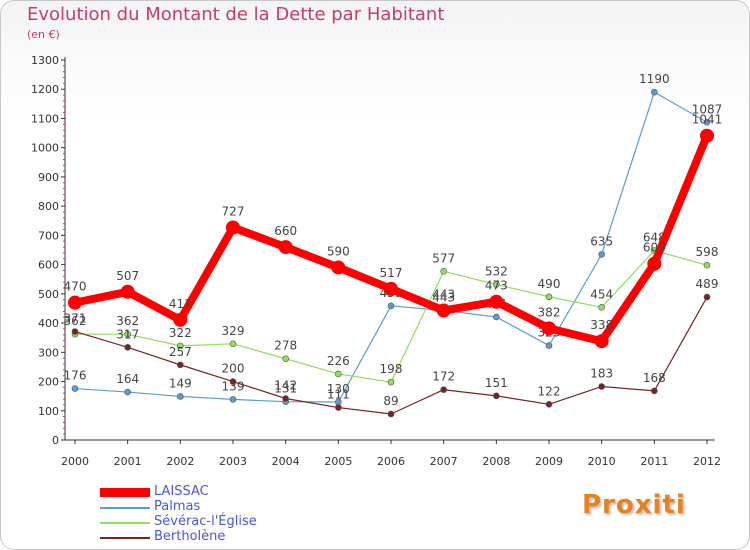 The width and height of the screenshot is (750, 550). What do you see at coordinates (338, 395) in the screenshot?
I see `series-3-data-label: 111` at bounding box center [338, 395].